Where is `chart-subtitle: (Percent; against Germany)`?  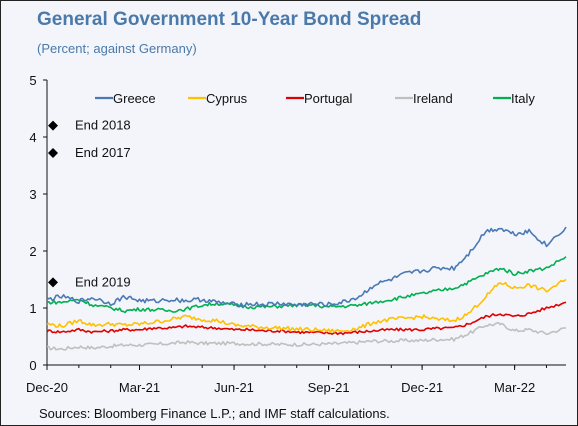
chart-subtitle: (Percent; against Germany) is located at coordinates (117, 48).